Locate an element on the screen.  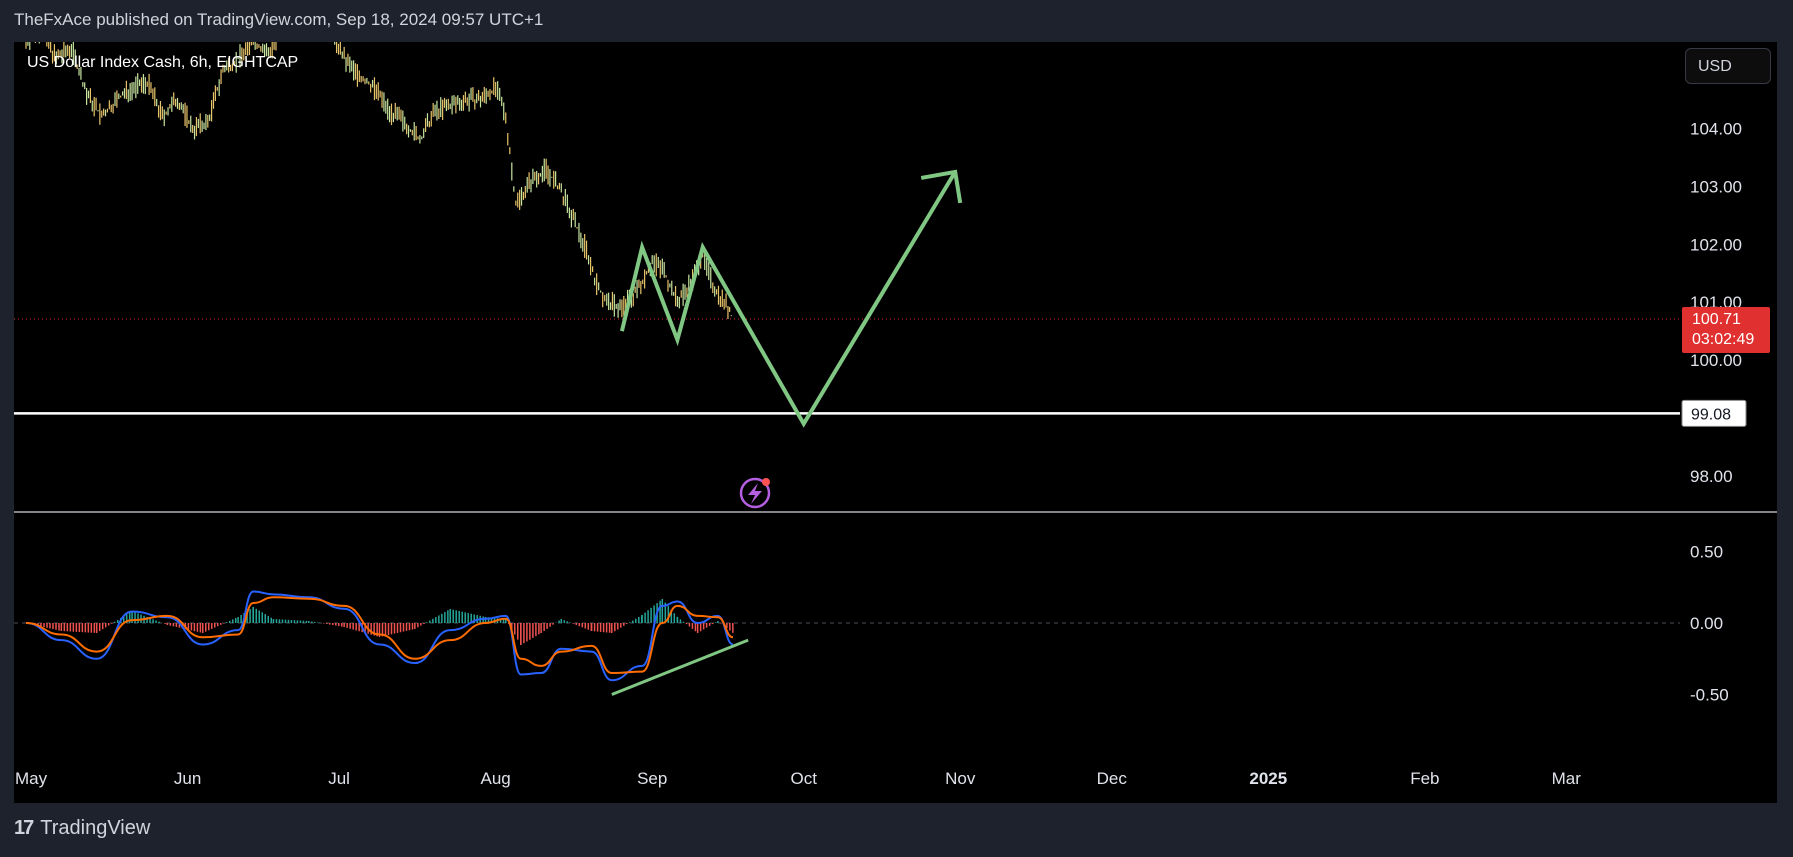
macd-trendline is located at coordinates (680, 667).